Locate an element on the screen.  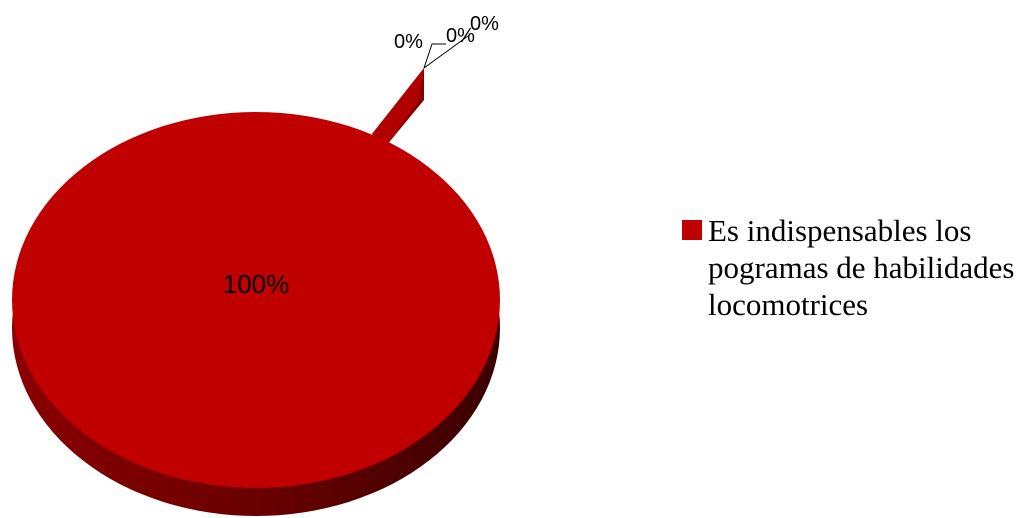
data-label-small-3: 0% is located at coordinates (484, 24).